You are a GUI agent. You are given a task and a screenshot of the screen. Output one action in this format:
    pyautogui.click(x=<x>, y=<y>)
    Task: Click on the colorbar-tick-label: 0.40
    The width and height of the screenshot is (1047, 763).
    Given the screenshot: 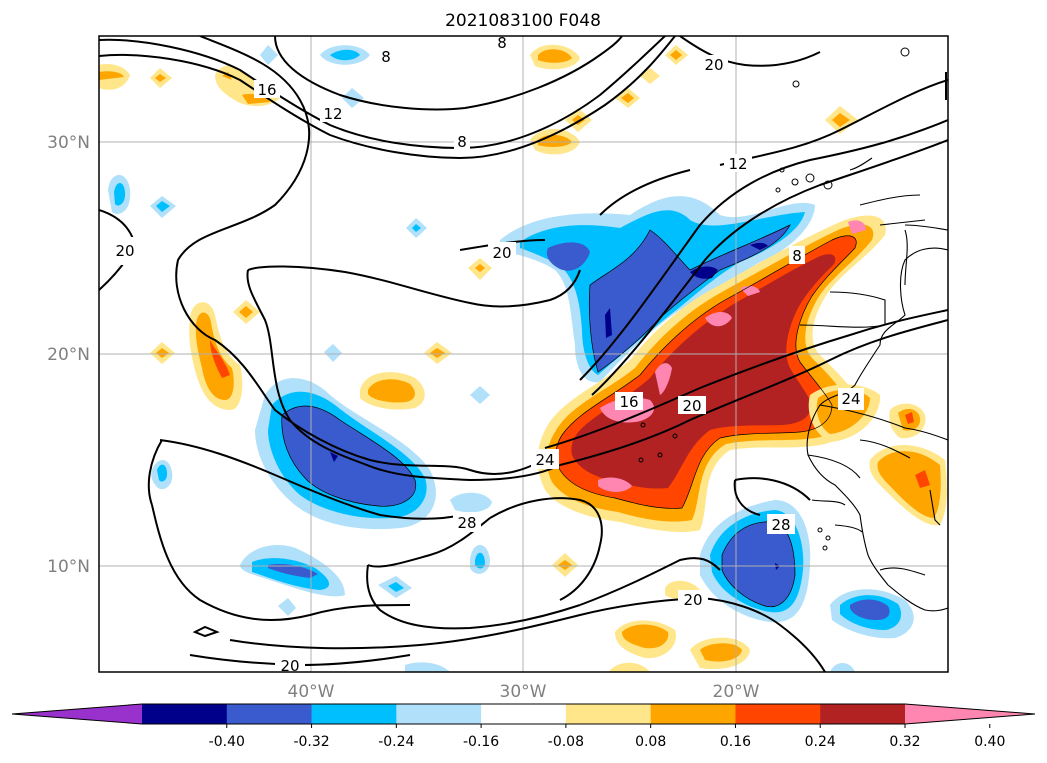 What is the action you would take?
    pyautogui.click(x=989, y=742)
    